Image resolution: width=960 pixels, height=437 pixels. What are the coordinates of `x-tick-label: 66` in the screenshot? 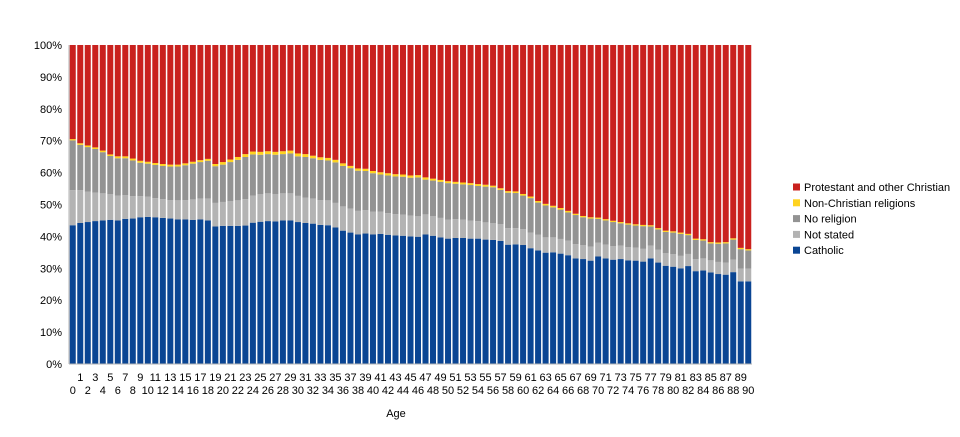 It's located at (568, 391).